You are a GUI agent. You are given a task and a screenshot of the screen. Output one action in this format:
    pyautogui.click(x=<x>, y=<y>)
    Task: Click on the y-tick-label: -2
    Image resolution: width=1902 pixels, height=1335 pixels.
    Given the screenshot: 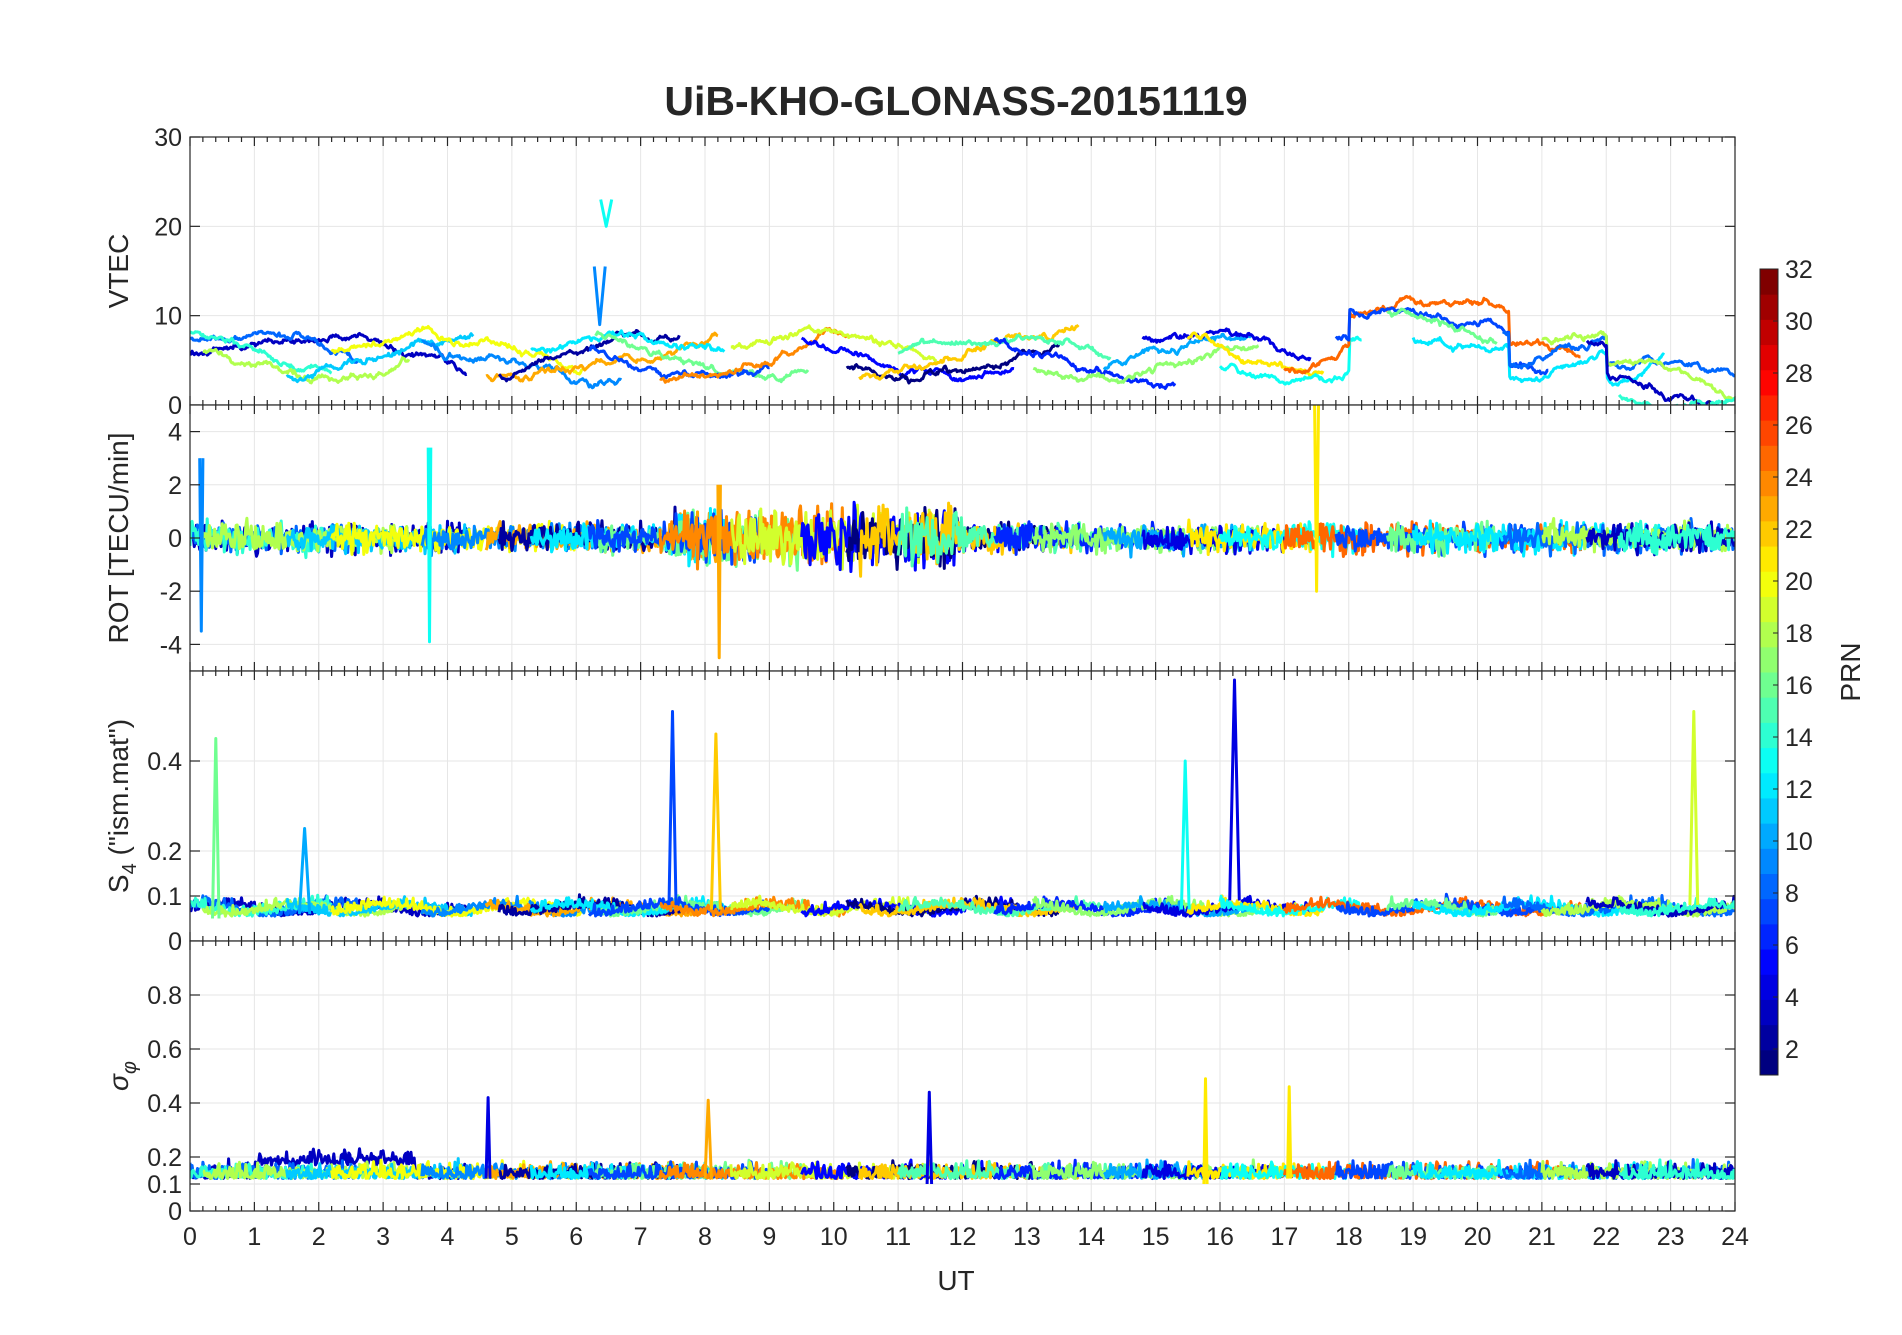 What is the action you would take?
    pyautogui.click(x=171, y=592)
    